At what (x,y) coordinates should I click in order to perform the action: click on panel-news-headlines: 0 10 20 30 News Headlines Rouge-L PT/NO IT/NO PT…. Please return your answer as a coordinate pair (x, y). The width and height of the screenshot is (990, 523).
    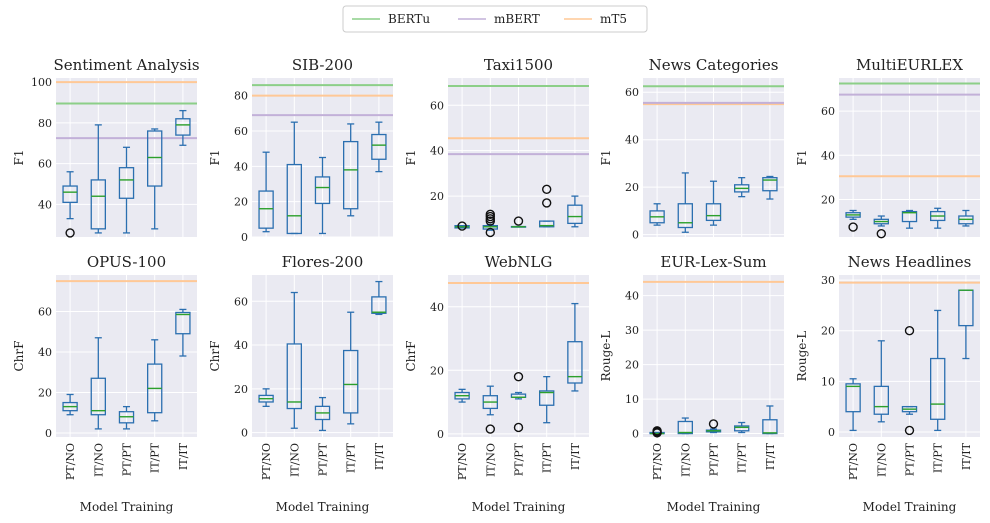
    Looking at the image, I should click on (887, 383).